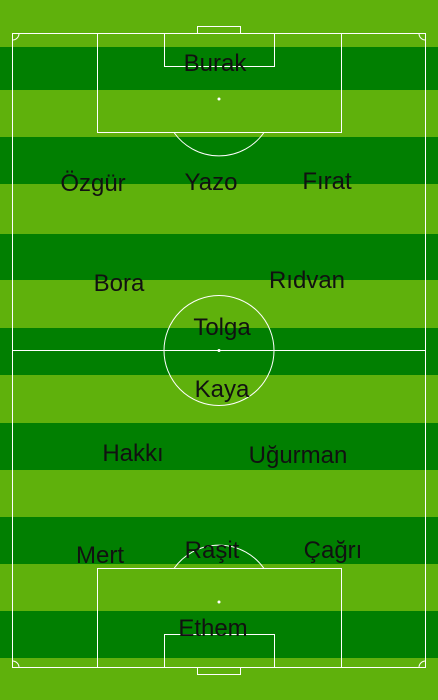 Image resolution: width=438 pixels, height=700 pixels. Describe the element at coordinates (213, 628) in the screenshot. I see `player-goalkeeper-bottom: Ethem` at that location.